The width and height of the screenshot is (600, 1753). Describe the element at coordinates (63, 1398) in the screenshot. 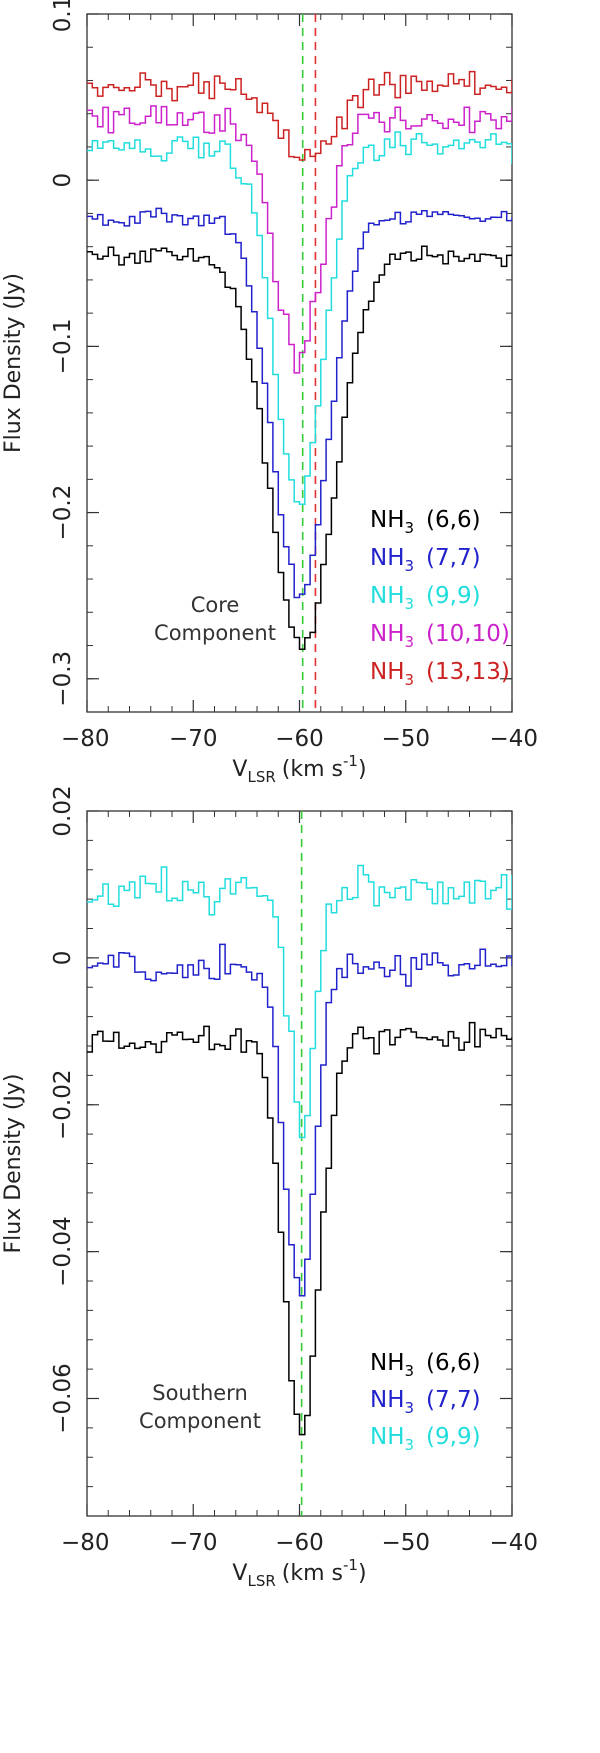

I see `y-tick-label: −0.06` at that location.